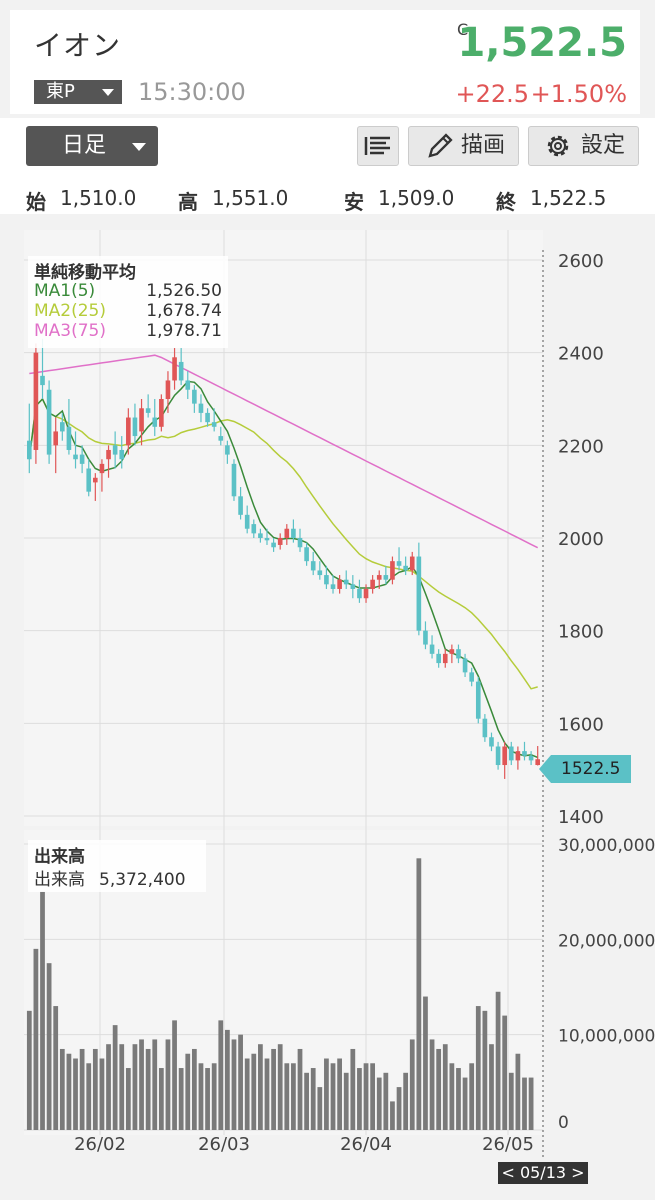  Describe the element at coordinates (36, 202) in the screenshot. I see `open-label: 始` at that location.